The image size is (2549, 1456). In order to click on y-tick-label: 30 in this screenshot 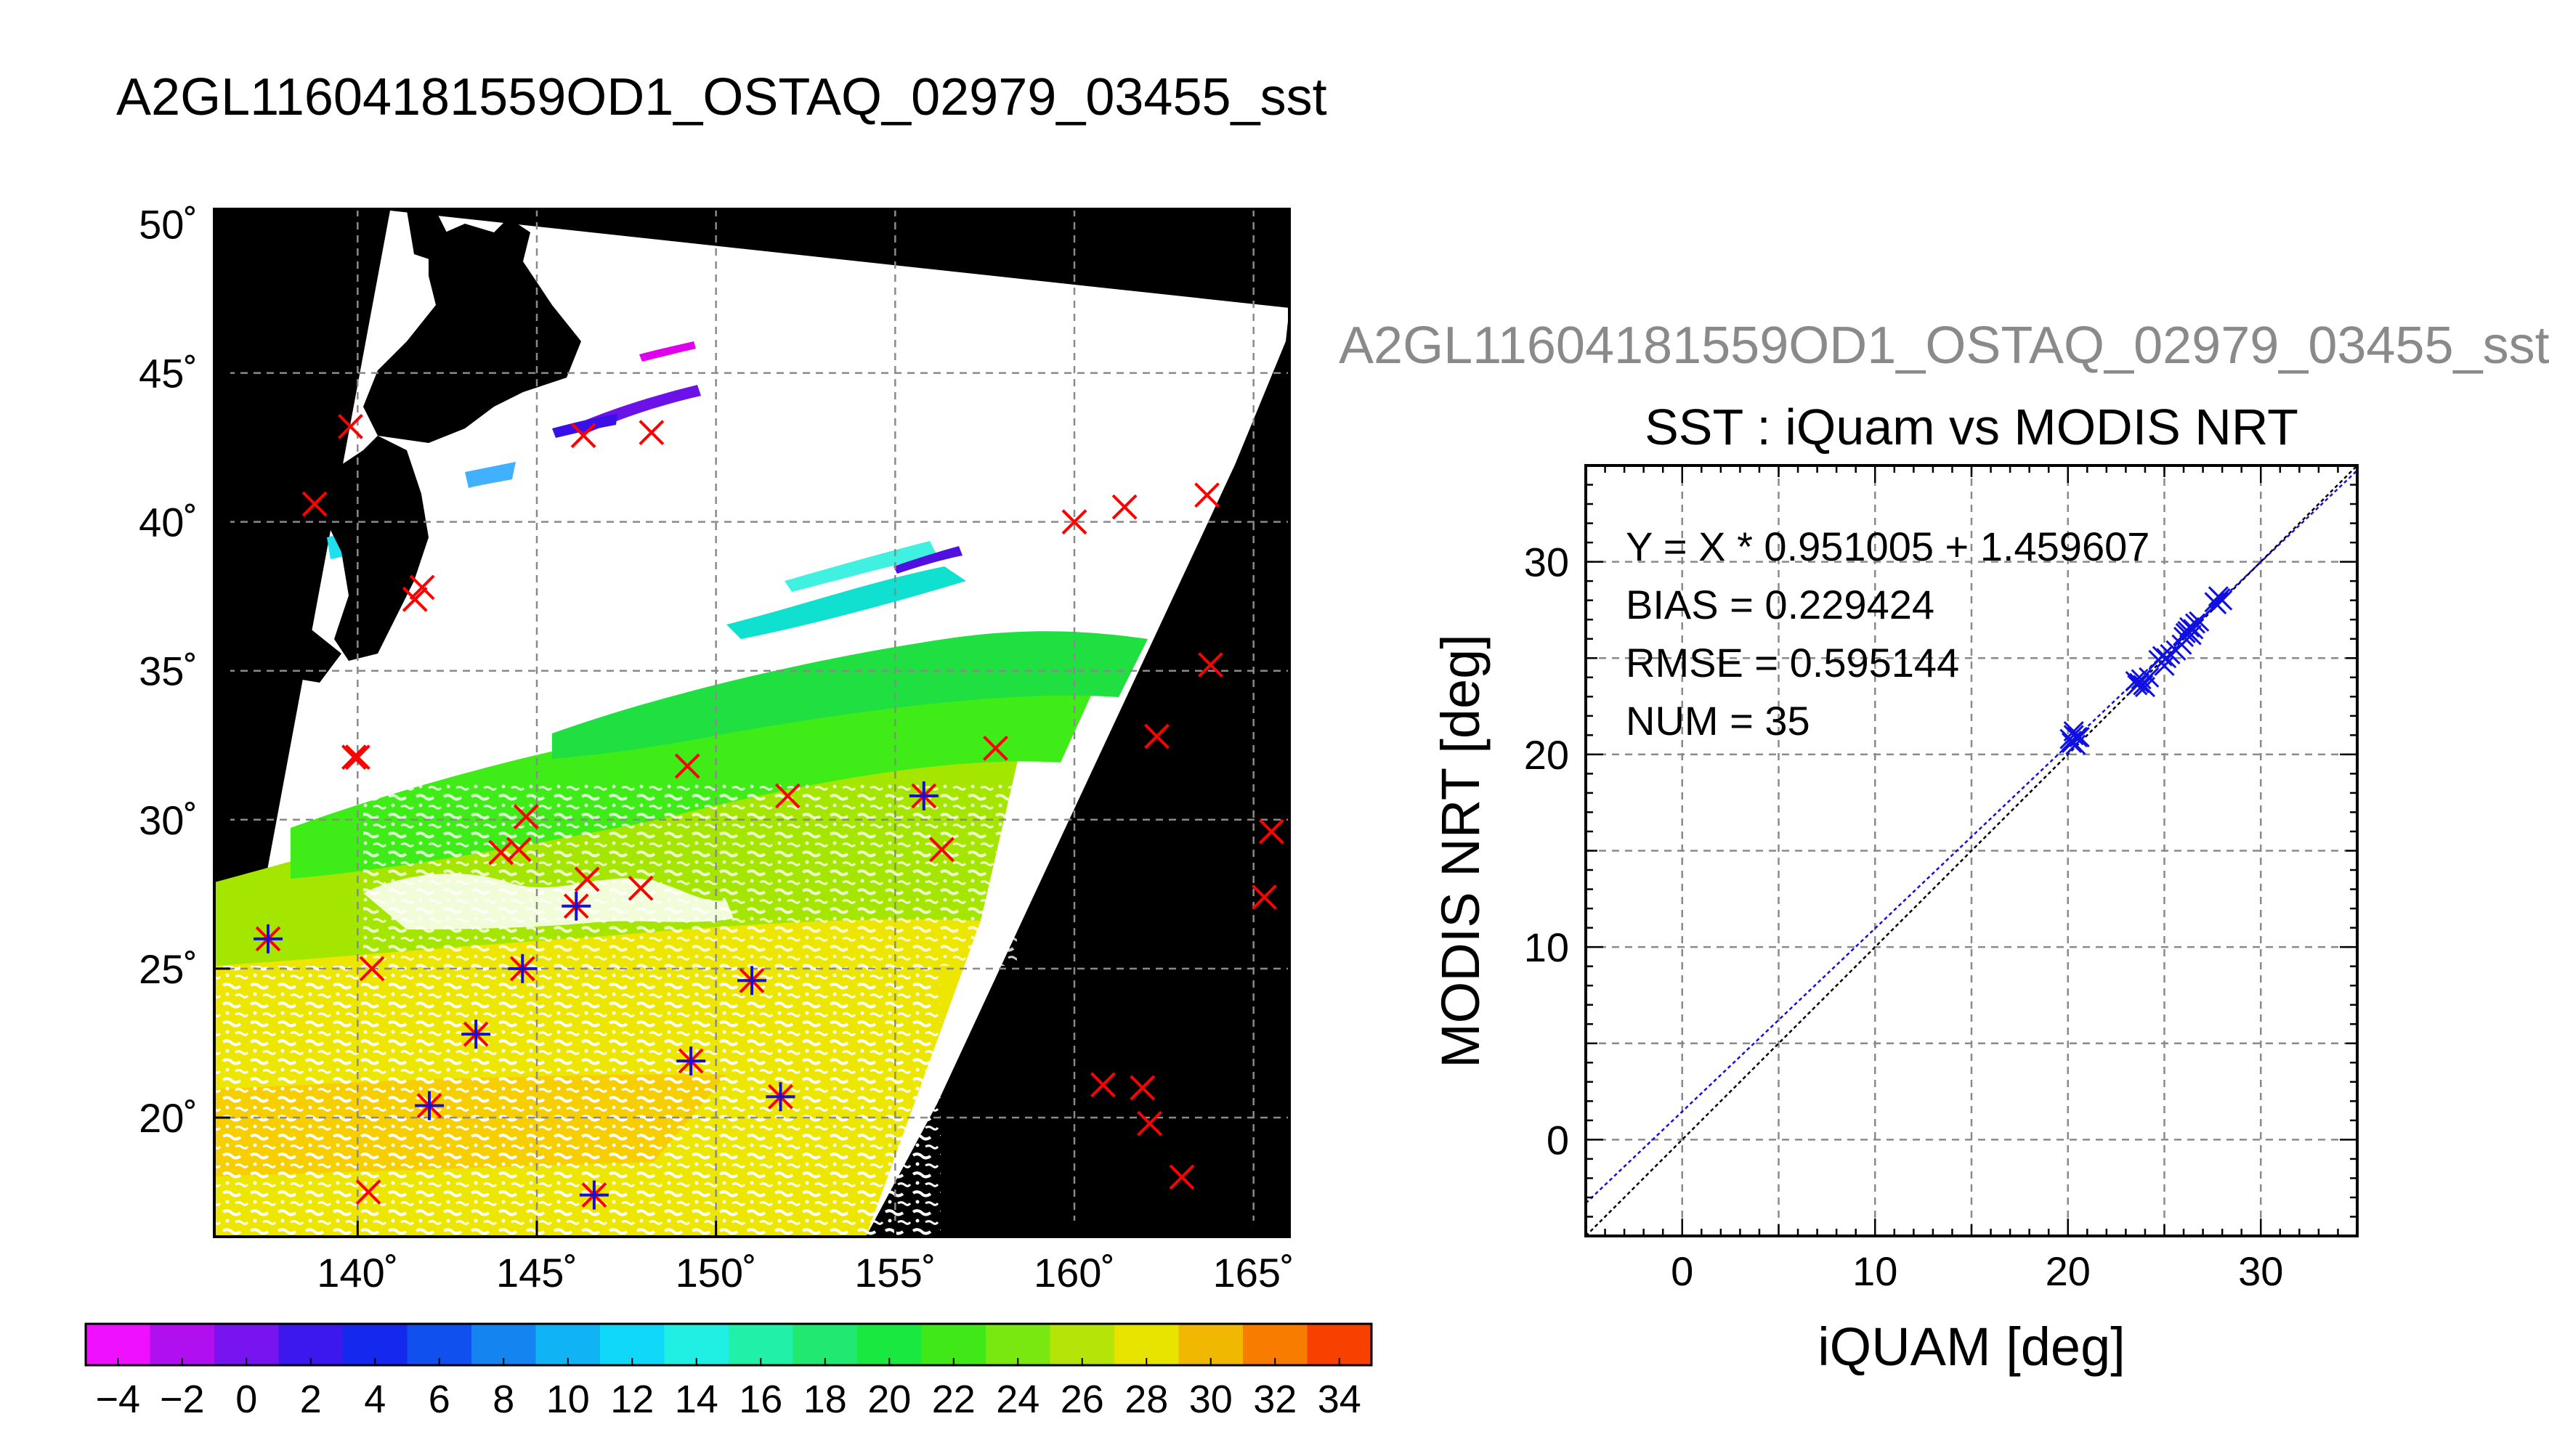, I will do `click(1547, 562)`.